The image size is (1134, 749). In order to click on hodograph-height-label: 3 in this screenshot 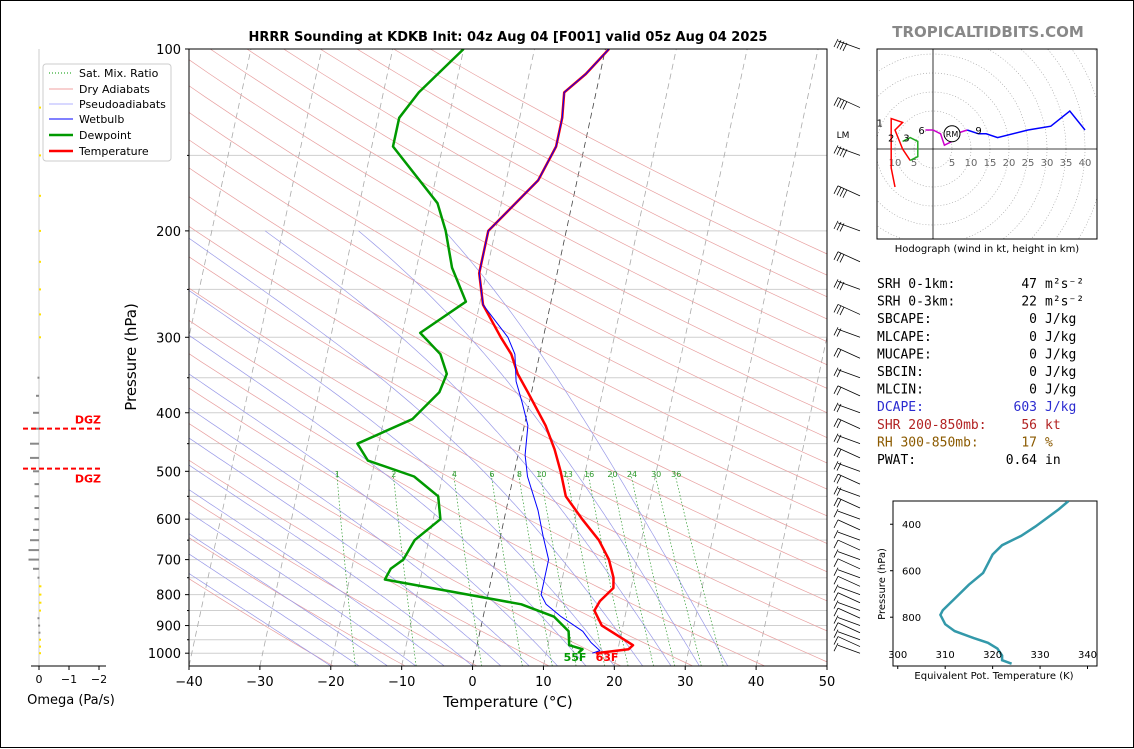, I will do `click(906, 139)`.